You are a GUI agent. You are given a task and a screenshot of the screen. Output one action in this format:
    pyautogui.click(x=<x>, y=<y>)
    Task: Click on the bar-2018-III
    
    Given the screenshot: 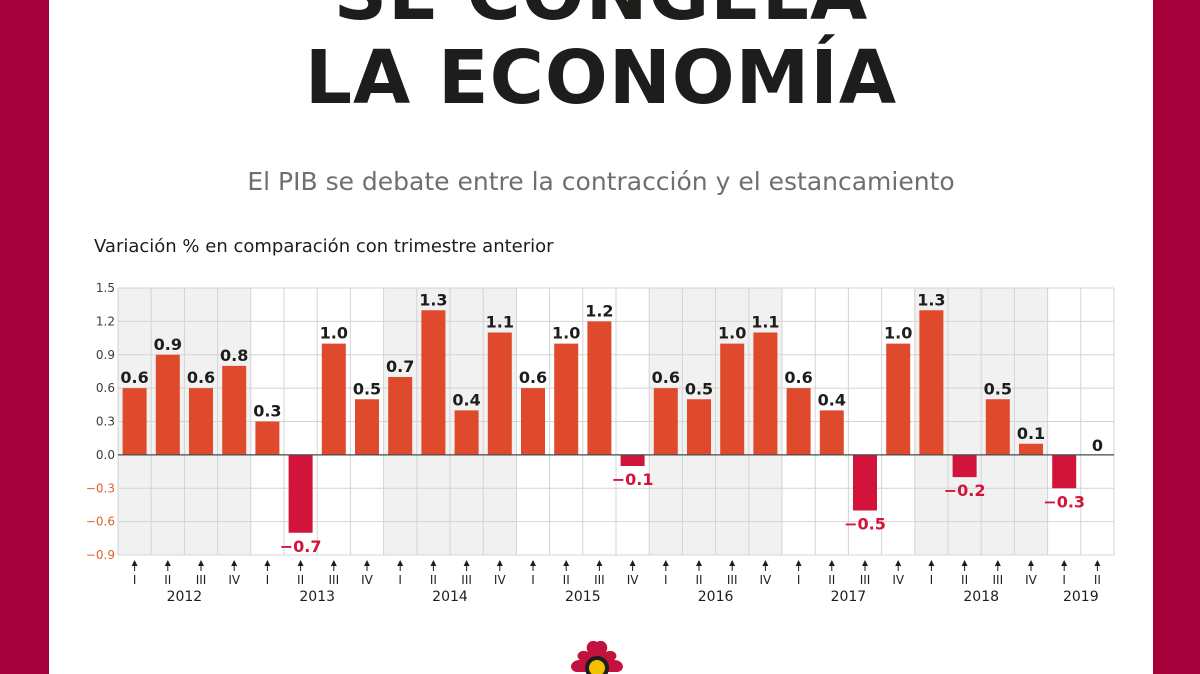 What is the action you would take?
    pyautogui.click(x=997, y=427)
    